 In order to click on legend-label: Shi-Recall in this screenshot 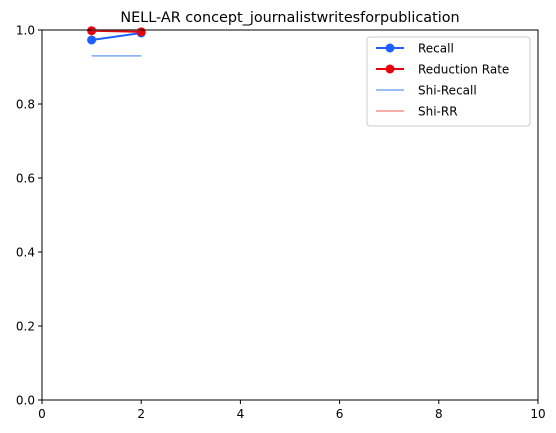, I will do `click(447, 91)`.